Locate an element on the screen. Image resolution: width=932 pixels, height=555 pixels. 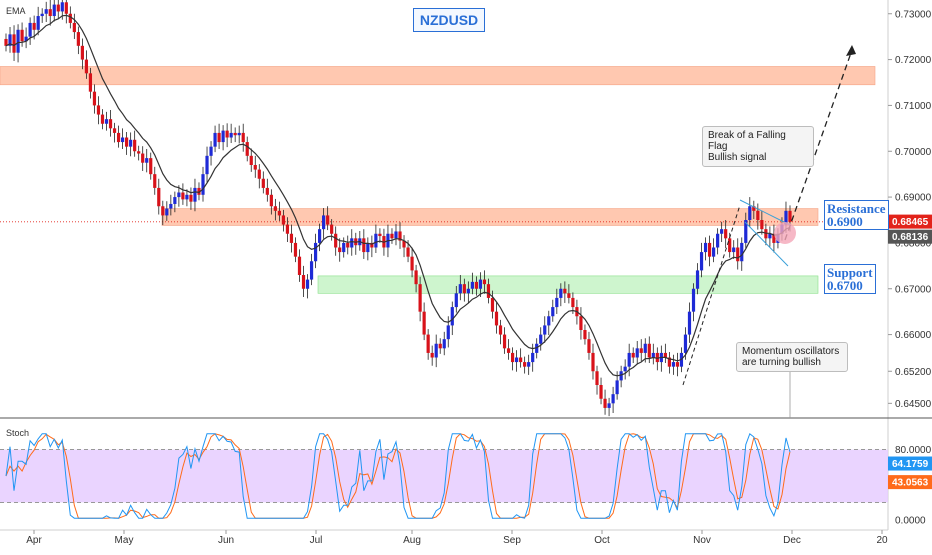
time-tick-label: Sep is located at coordinates (512, 540).